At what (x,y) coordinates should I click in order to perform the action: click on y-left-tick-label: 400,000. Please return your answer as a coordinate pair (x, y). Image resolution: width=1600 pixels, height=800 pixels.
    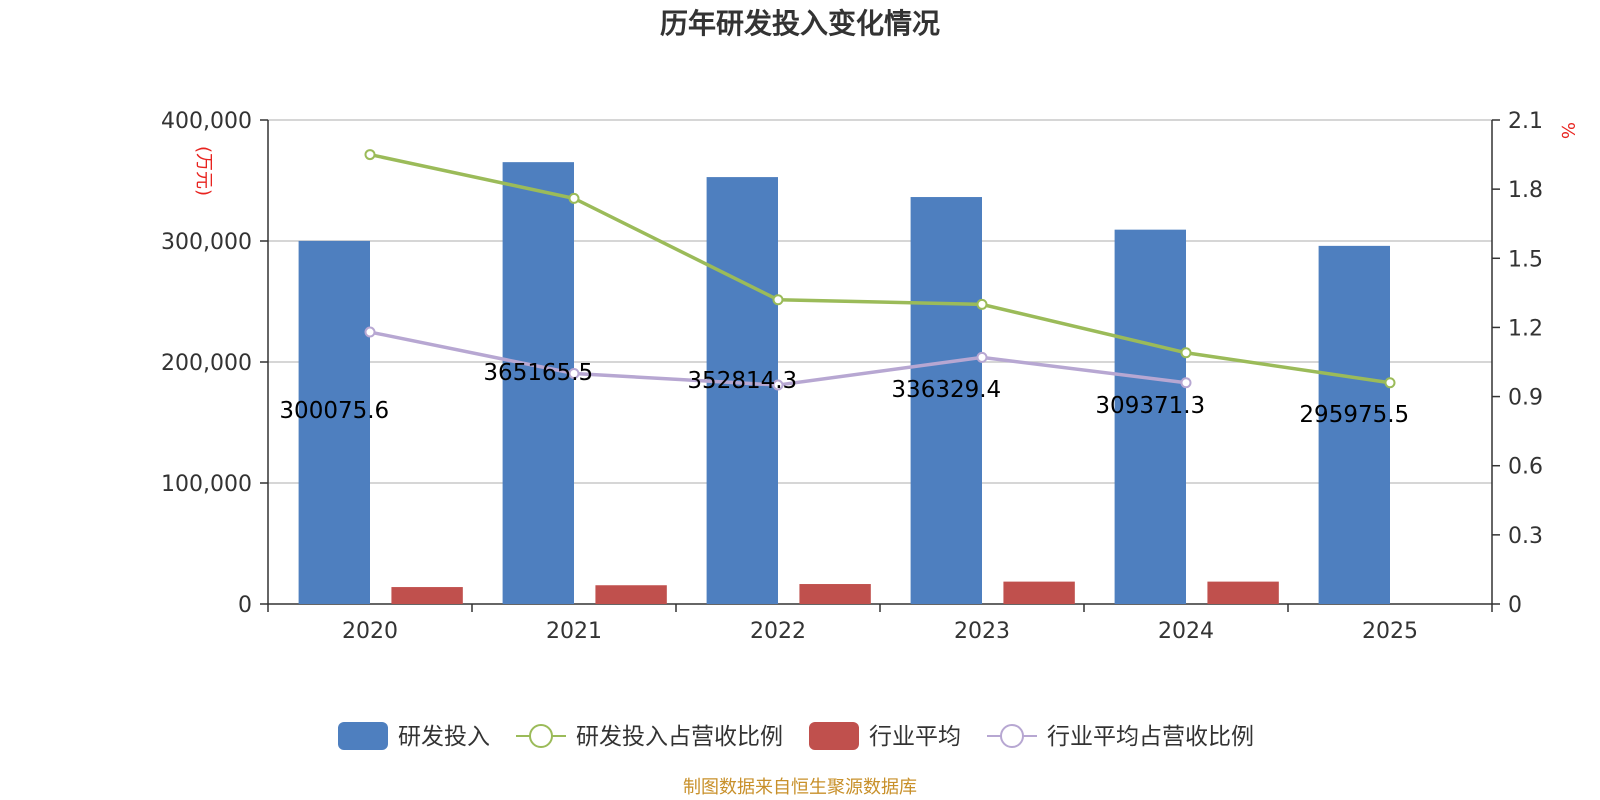
    Looking at the image, I should click on (206, 121).